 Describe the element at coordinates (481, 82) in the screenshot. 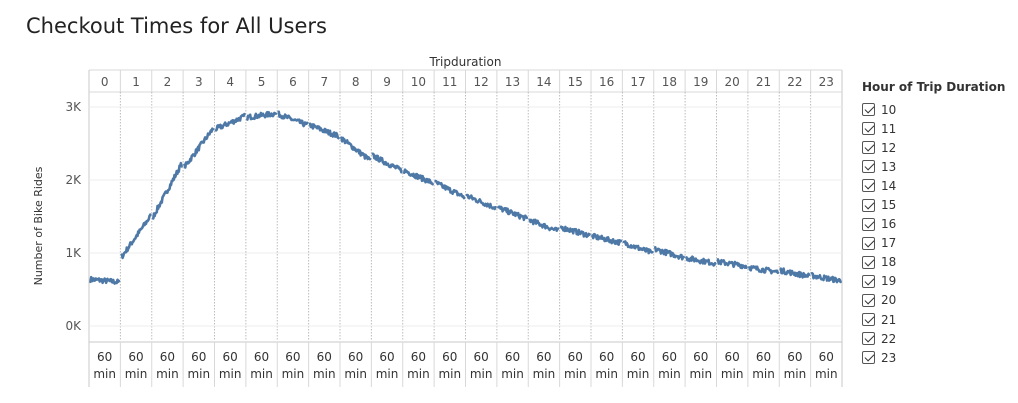

I see `panel-header-12: 12` at that location.